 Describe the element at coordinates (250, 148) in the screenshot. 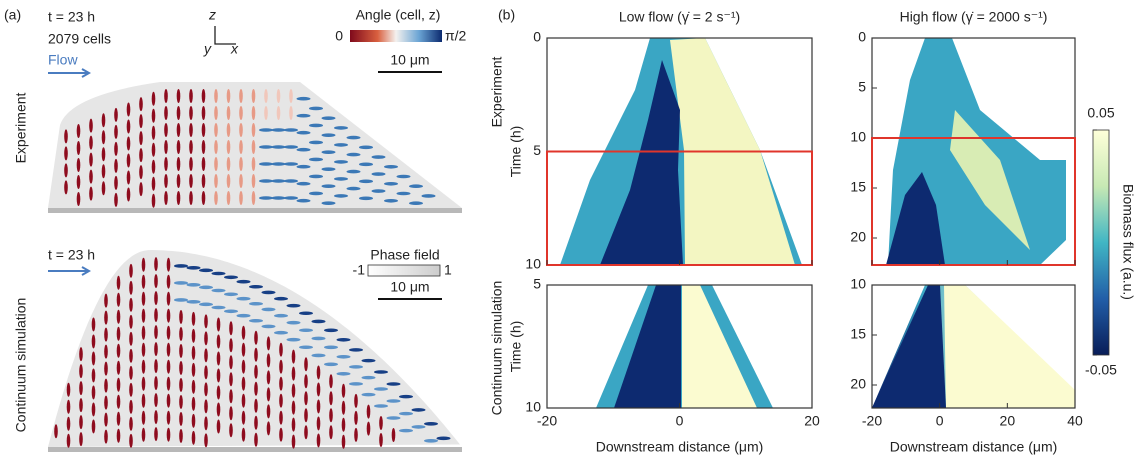

I see `cells` at that location.